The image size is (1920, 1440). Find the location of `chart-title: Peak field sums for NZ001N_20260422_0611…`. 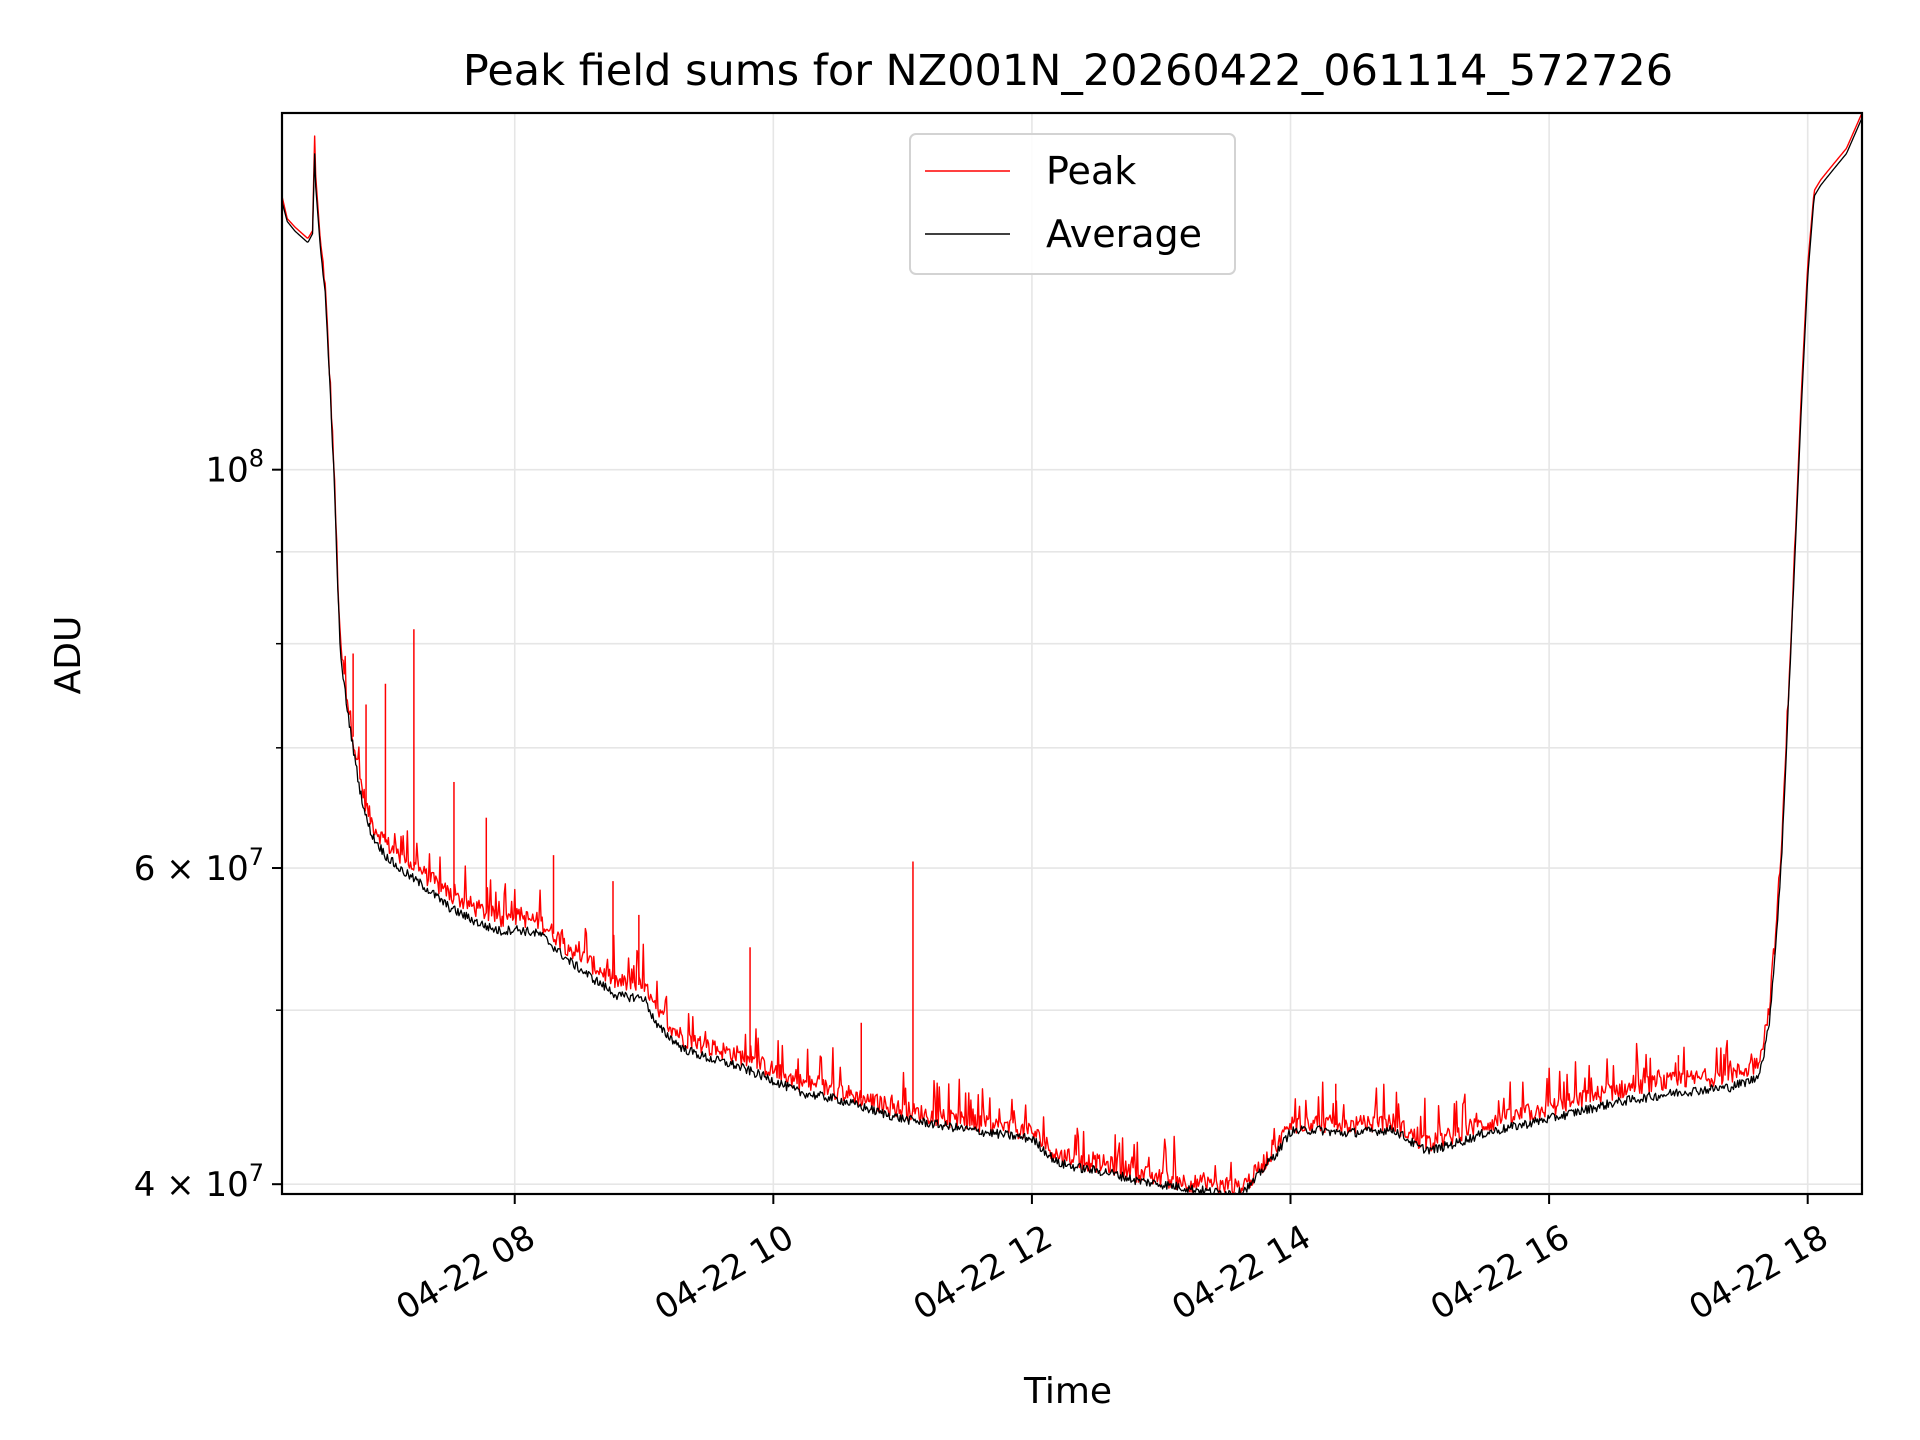

chart-title: Peak field sums for NZ001N_20260422_0611… is located at coordinates (1068, 71).